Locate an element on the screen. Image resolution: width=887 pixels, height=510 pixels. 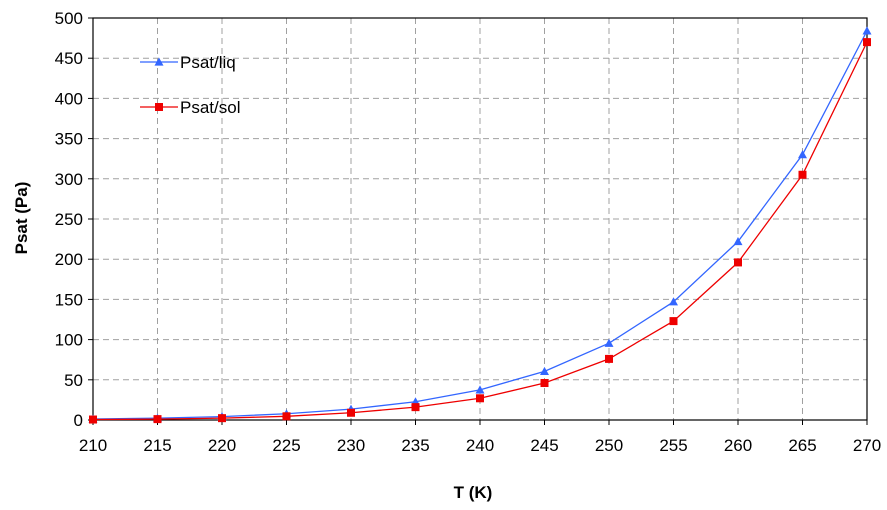
y-tick-label: 50 is located at coordinates (73, 380).